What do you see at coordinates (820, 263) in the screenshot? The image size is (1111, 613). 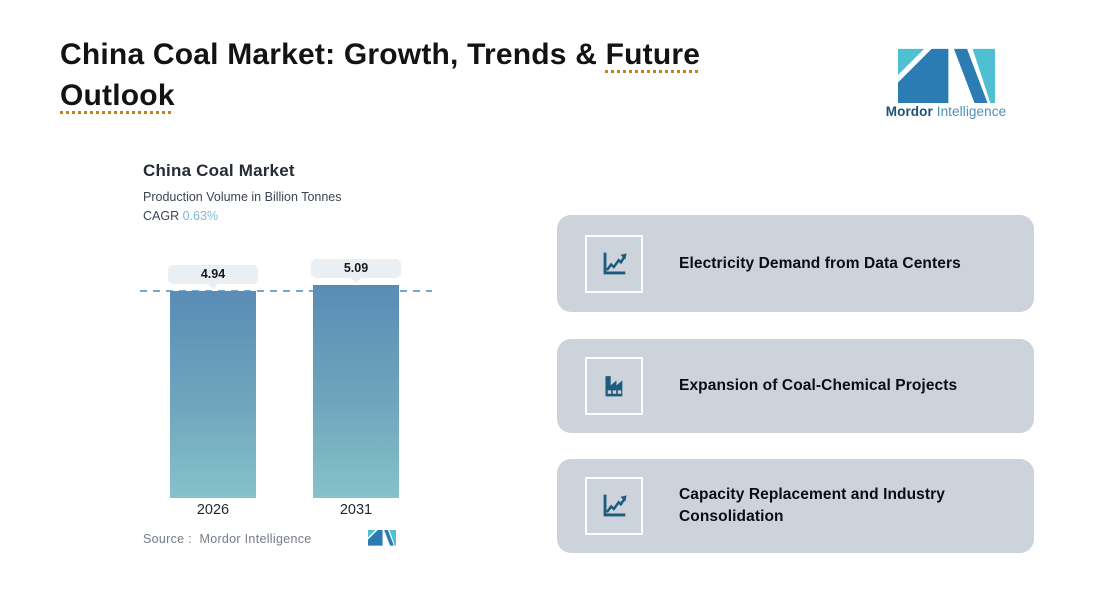 I see `card-label: Electricity Demand from Data Centers` at bounding box center [820, 263].